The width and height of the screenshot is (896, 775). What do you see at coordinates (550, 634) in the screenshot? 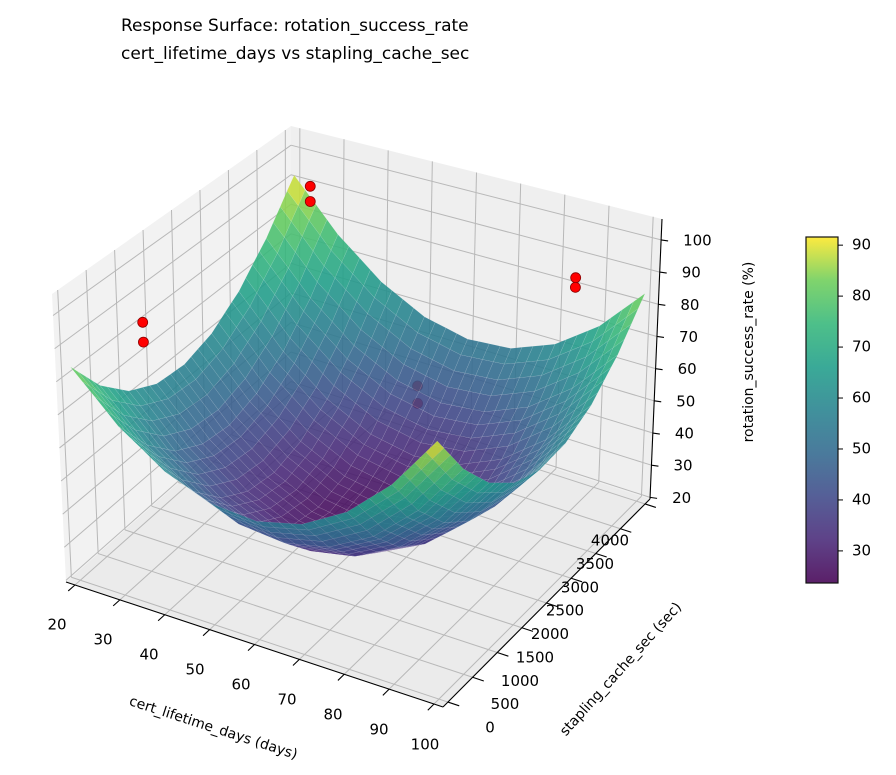
I see `y-tick-label: 2000` at bounding box center [550, 634].